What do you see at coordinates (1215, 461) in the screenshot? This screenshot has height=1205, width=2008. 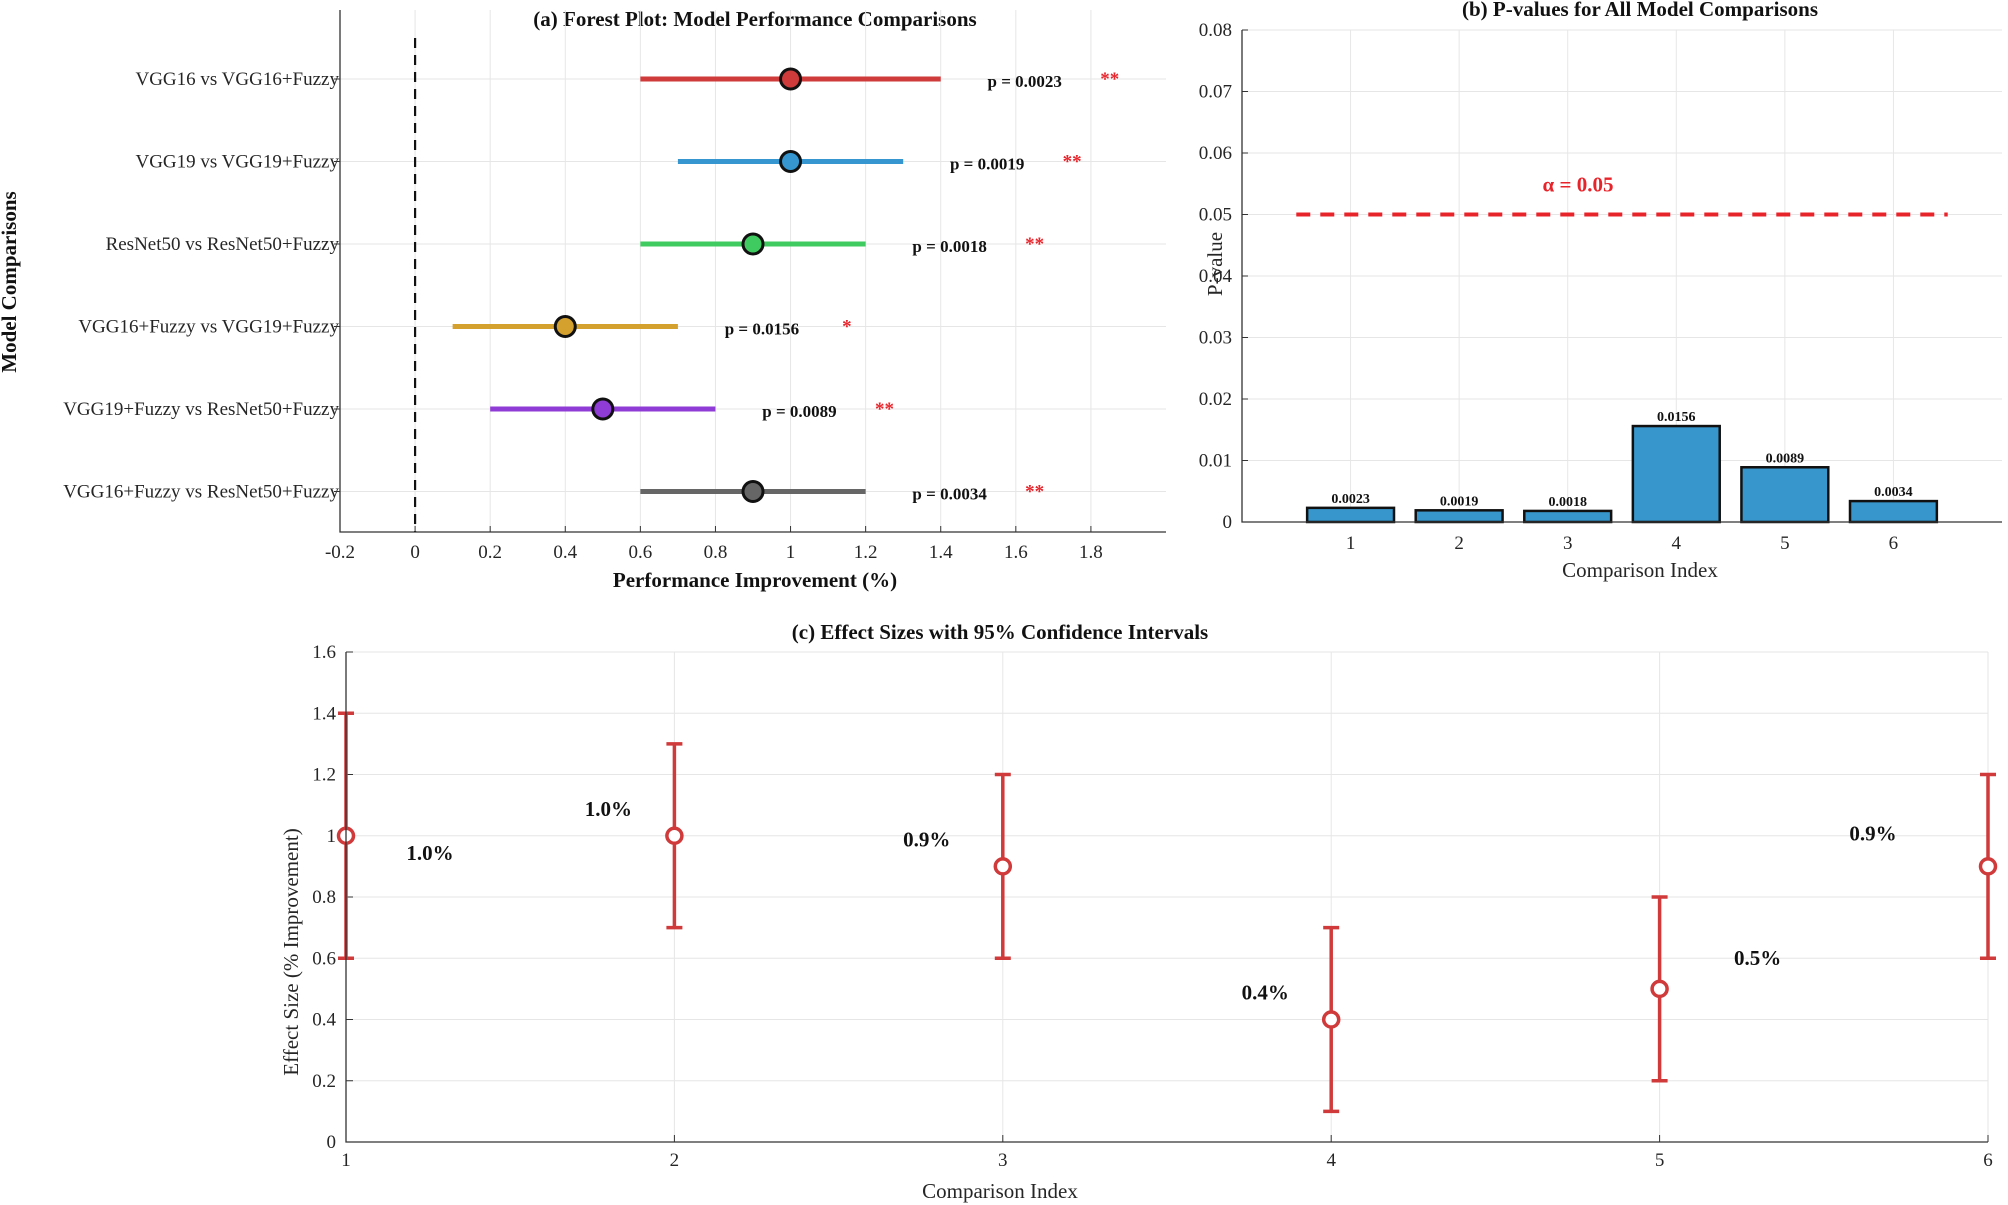 I see `pvalue-y-tick-label: 0.01` at bounding box center [1215, 461].